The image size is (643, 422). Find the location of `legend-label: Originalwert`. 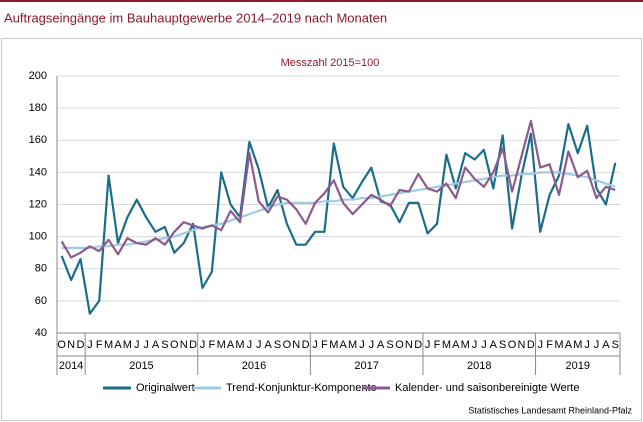

legend-label: Originalwert is located at coordinates (165, 388).